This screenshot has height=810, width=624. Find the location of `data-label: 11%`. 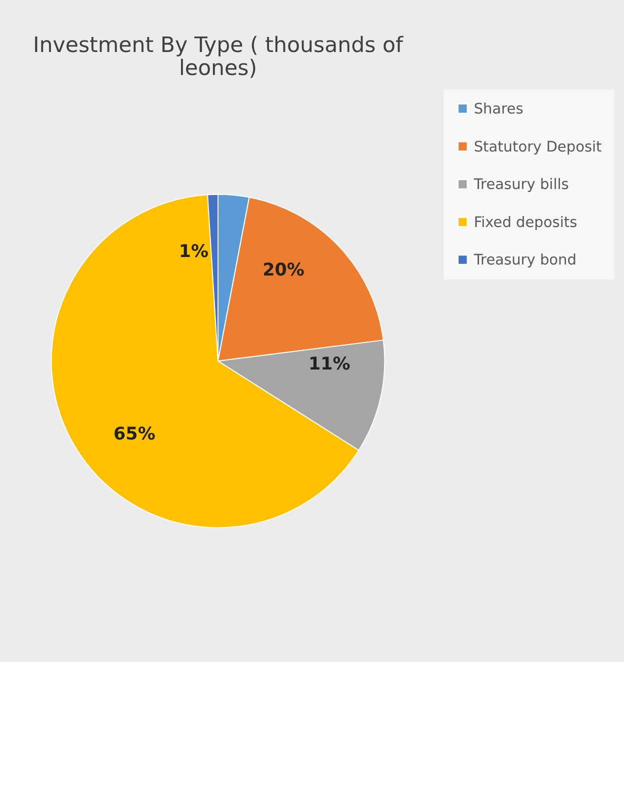

data-label: 11% is located at coordinates (329, 364).